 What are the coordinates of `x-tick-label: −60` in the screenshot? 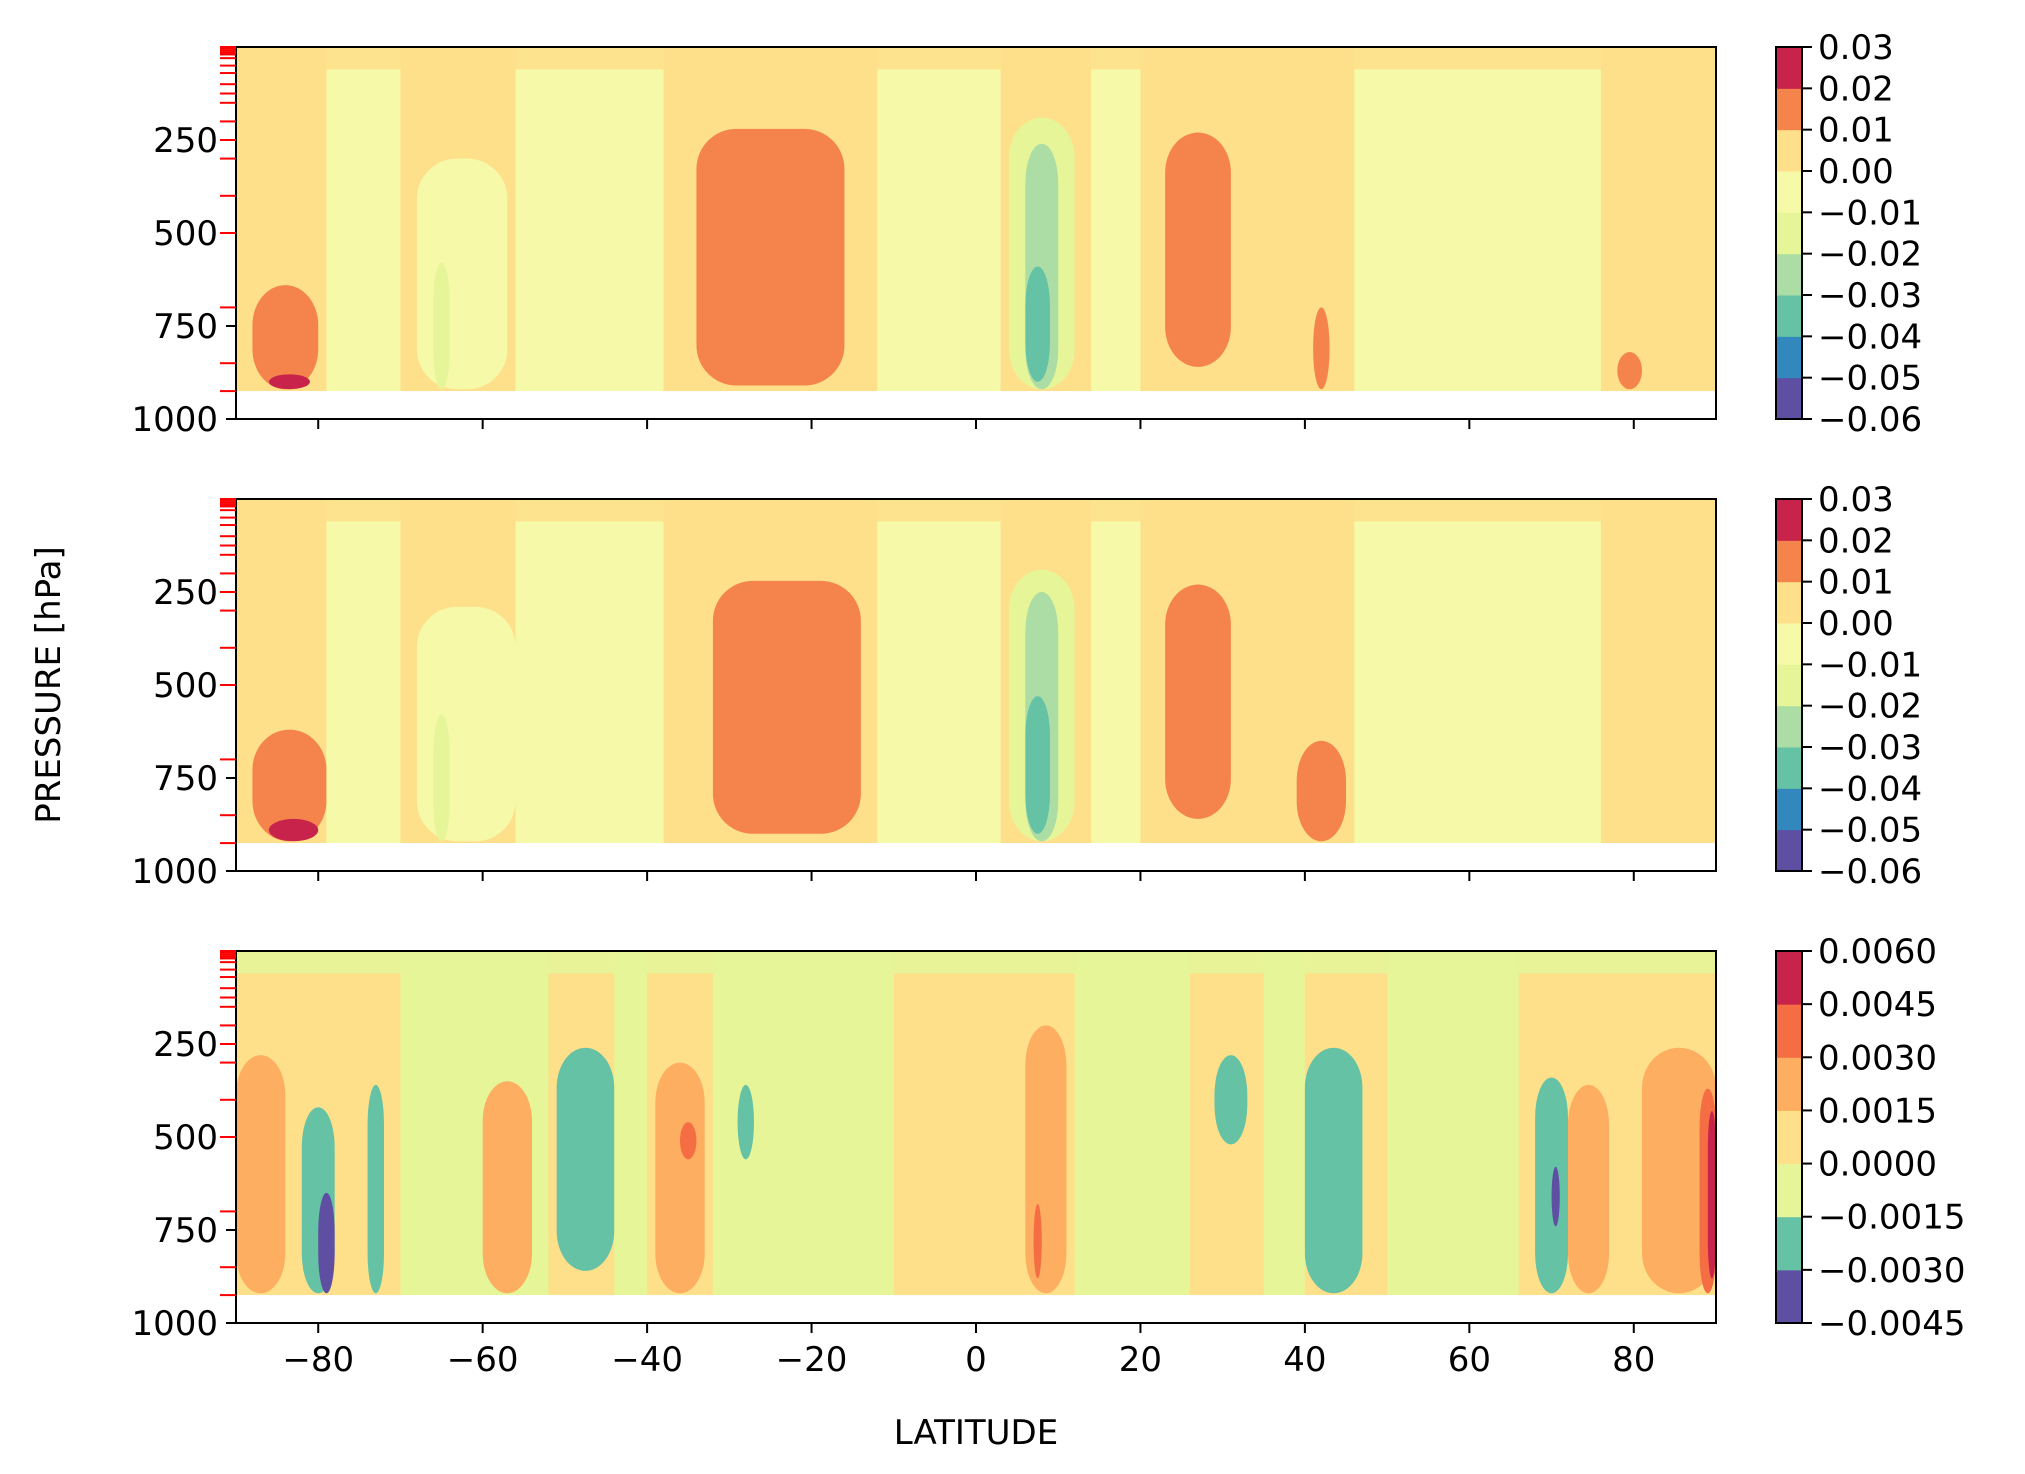 It's located at (483, 1360).